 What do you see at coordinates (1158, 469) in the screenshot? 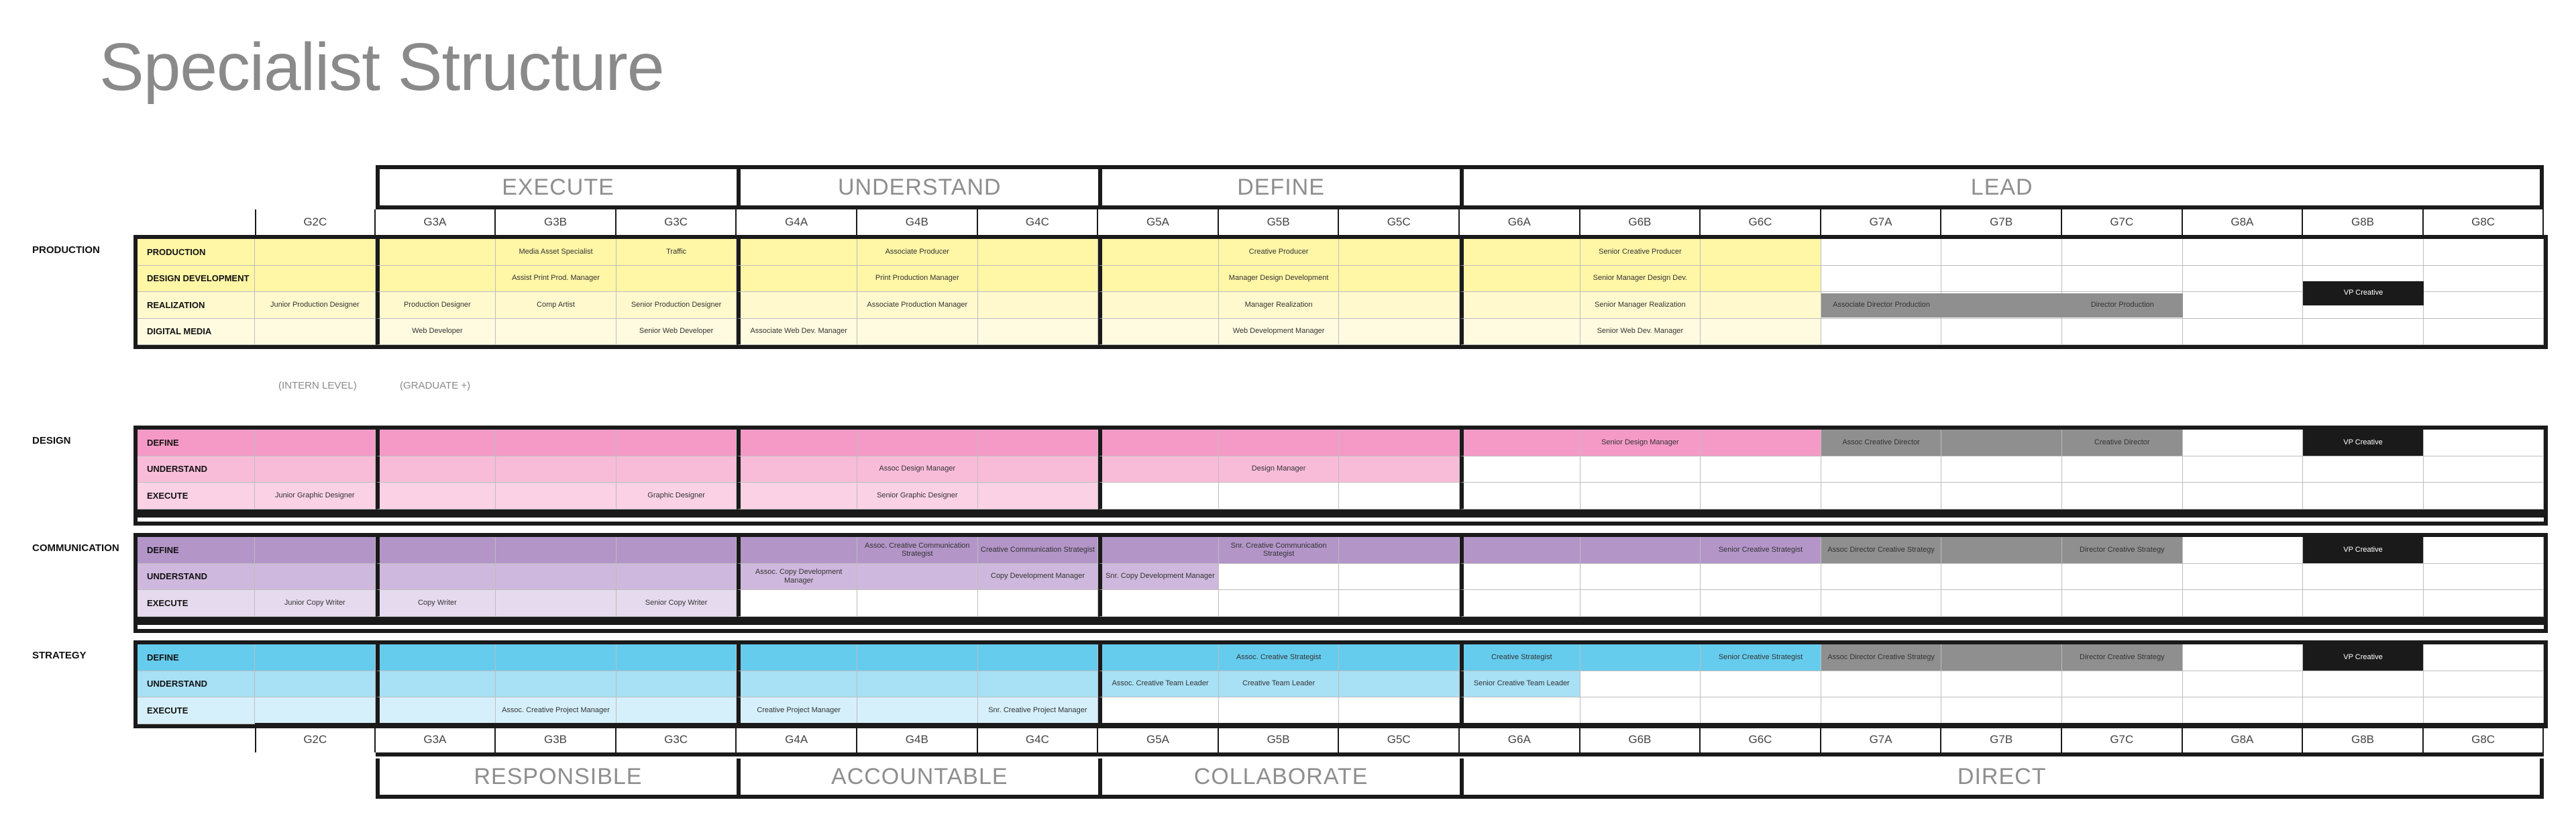
I see `cell-design-understand-g5a` at bounding box center [1158, 469].